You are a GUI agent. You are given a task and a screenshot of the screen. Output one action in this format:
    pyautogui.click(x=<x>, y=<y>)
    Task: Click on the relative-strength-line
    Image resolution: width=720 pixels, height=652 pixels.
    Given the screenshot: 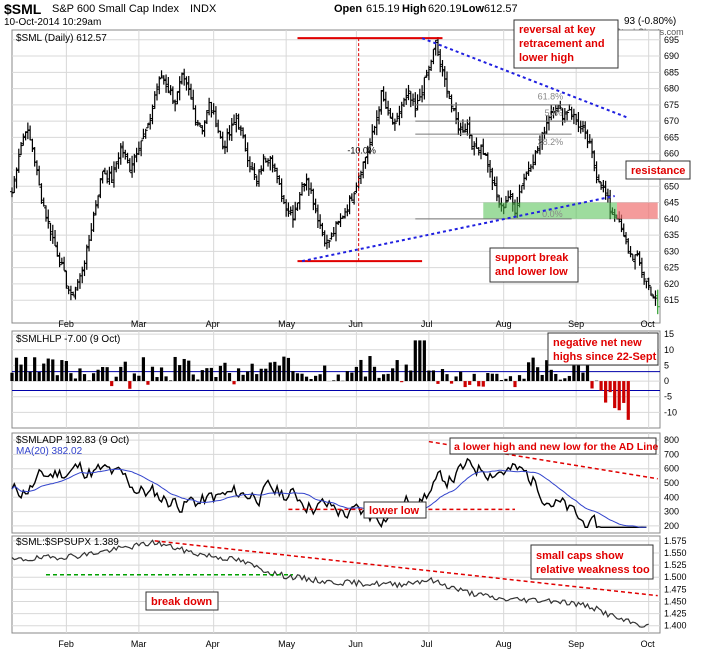 What is the action you would take?
    pyautogui.click(x=330, y=583)
    